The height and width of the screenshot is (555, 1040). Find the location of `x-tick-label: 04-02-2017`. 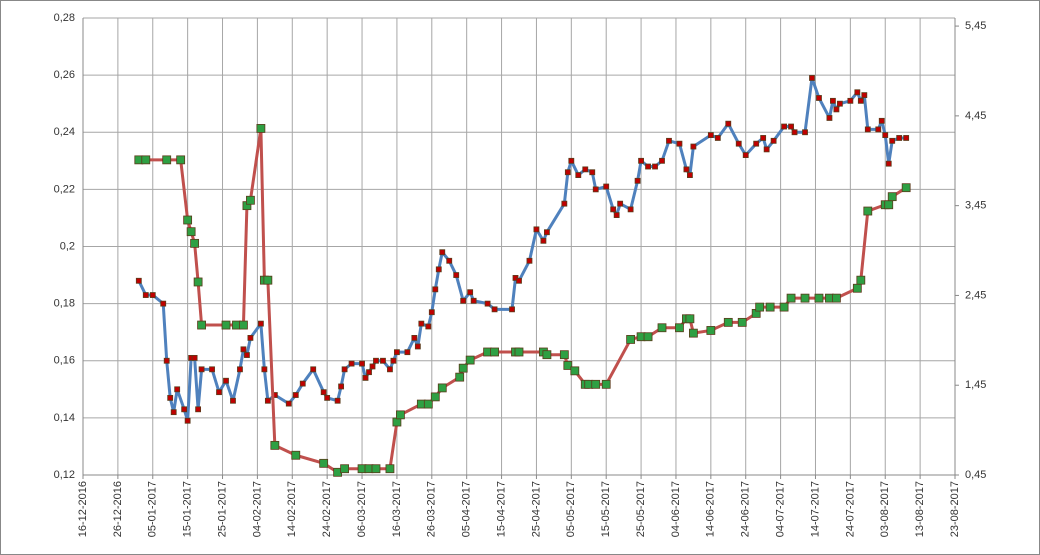

x-tick-label: 04-02-2017 is located at coordinates (257, 509).